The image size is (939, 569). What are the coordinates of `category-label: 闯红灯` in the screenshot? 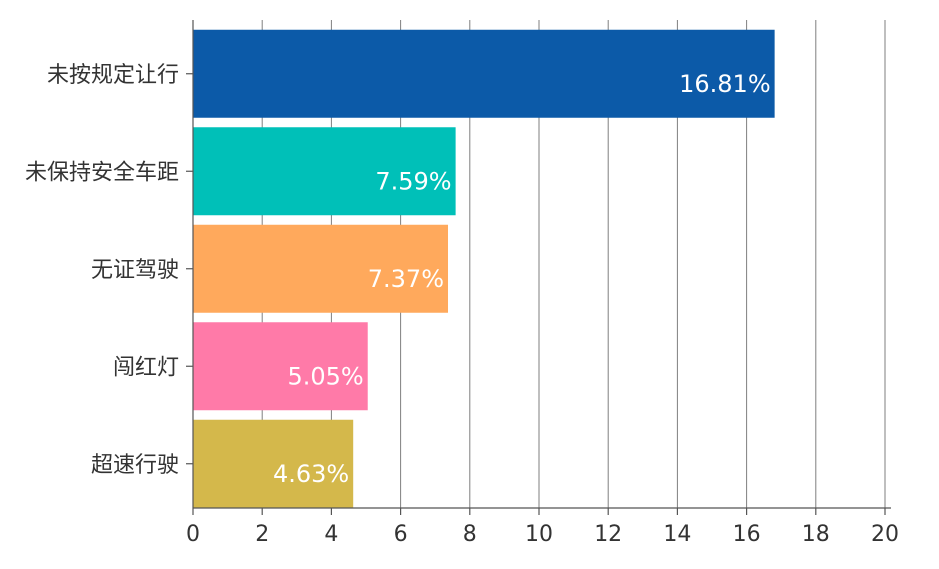 It's located at (146, 367).